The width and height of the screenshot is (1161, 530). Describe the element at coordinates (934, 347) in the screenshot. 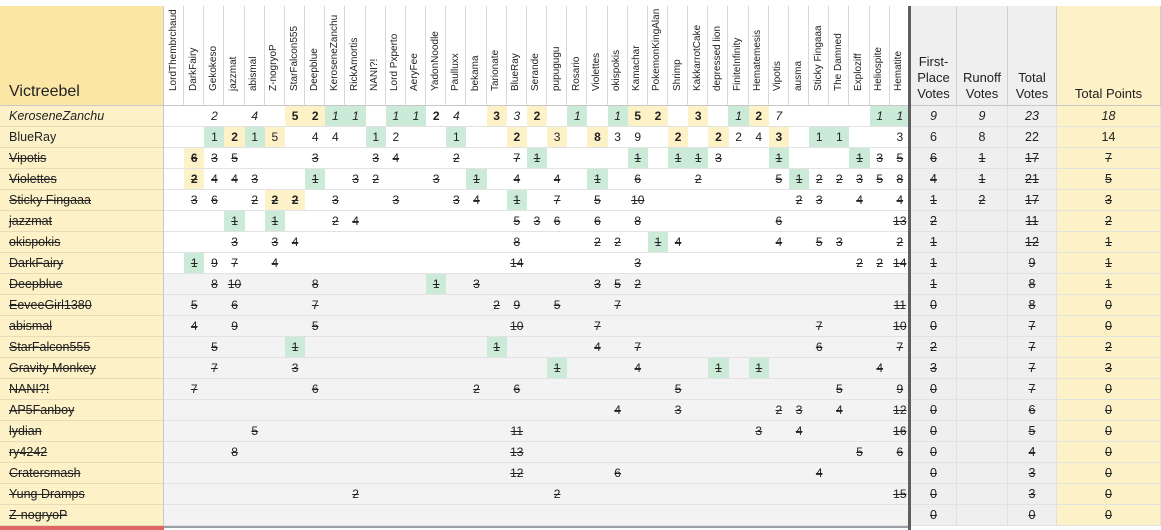

I see `tally-first: 2` at that location.